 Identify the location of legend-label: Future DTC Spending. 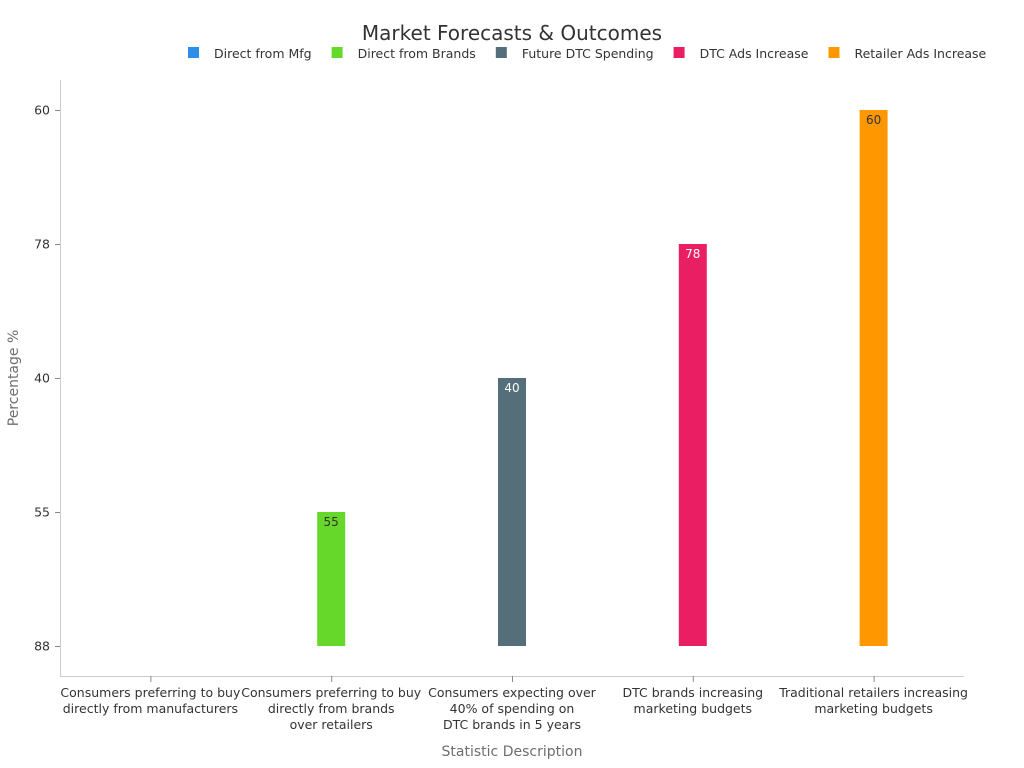
(588, 53).